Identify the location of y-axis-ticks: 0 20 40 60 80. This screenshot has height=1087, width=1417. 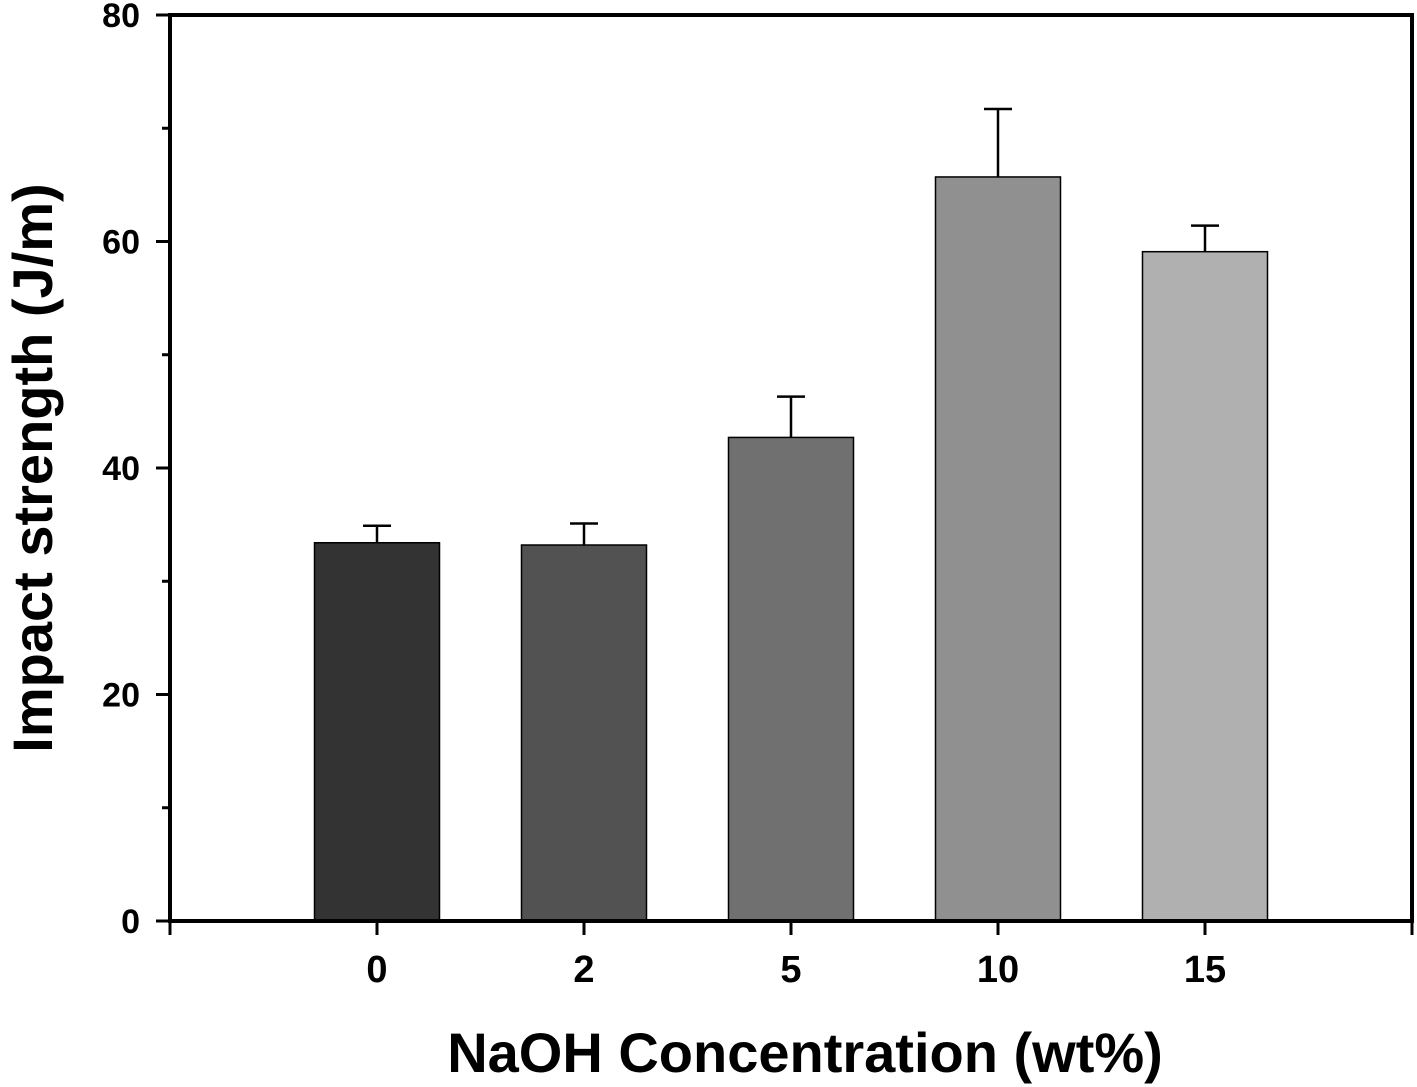
(136, 470).